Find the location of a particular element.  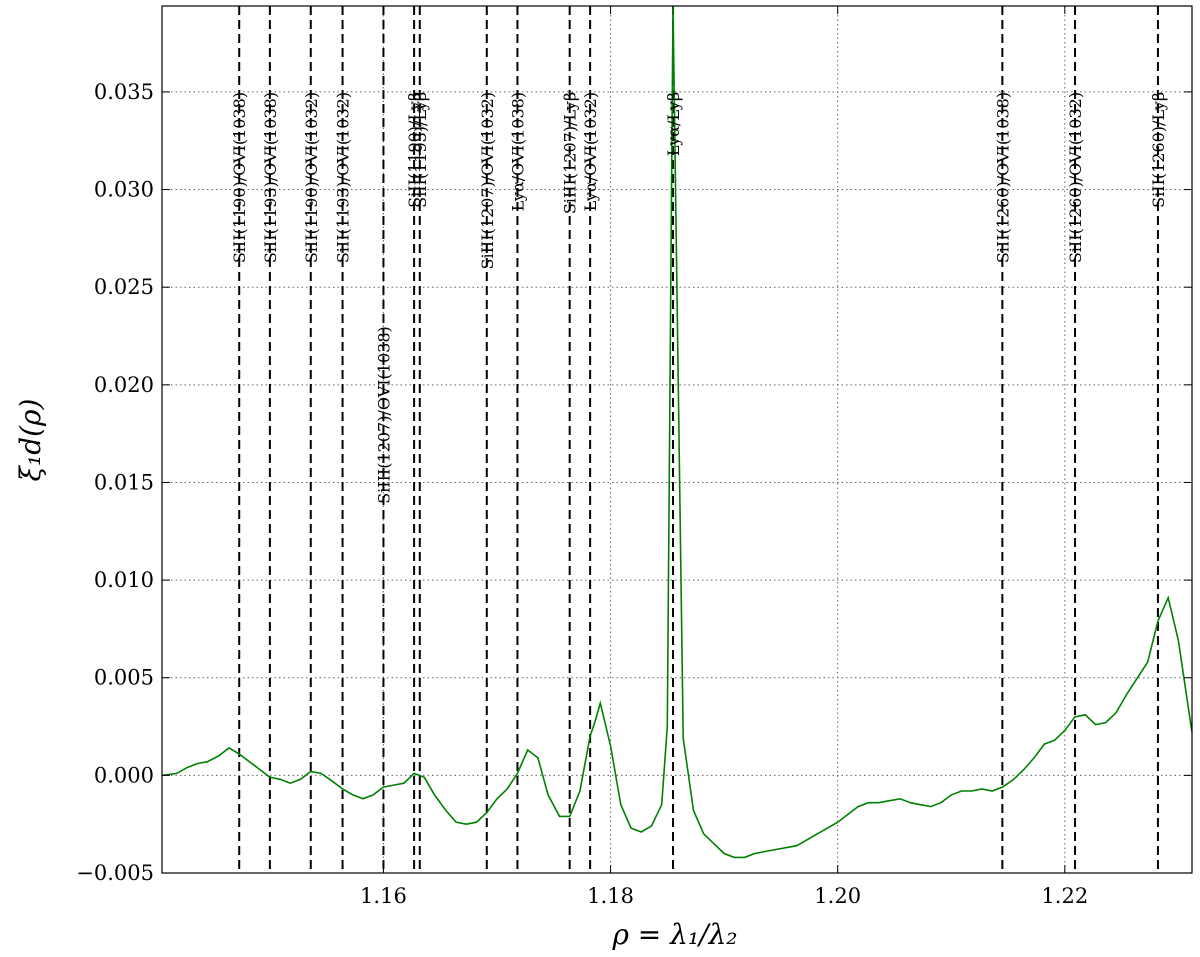

y-tick-label: 0.010 is located at coordinates (124, 580).